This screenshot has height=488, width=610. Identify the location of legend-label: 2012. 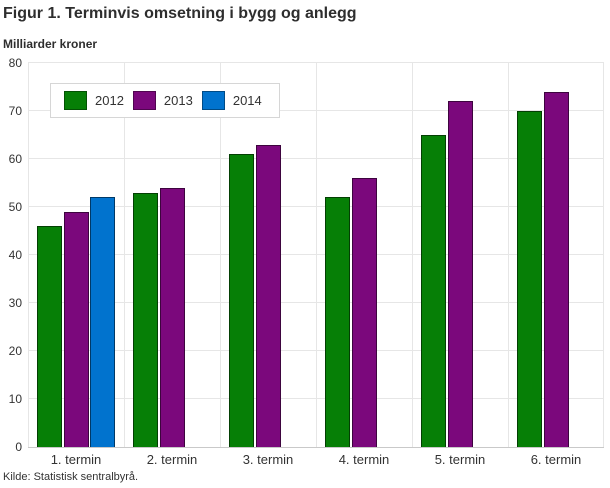
(109, 100).